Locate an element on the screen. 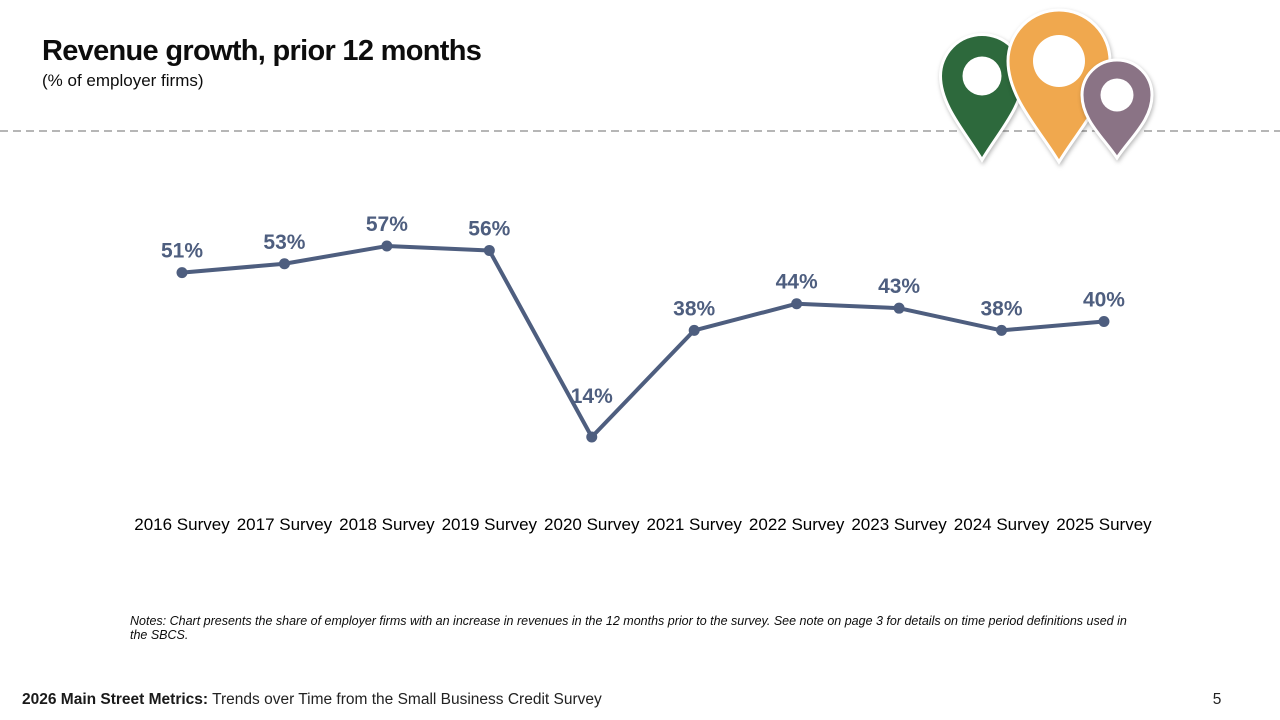  x-axis-label: 2017 Survey is located at coordinates (285, 524).